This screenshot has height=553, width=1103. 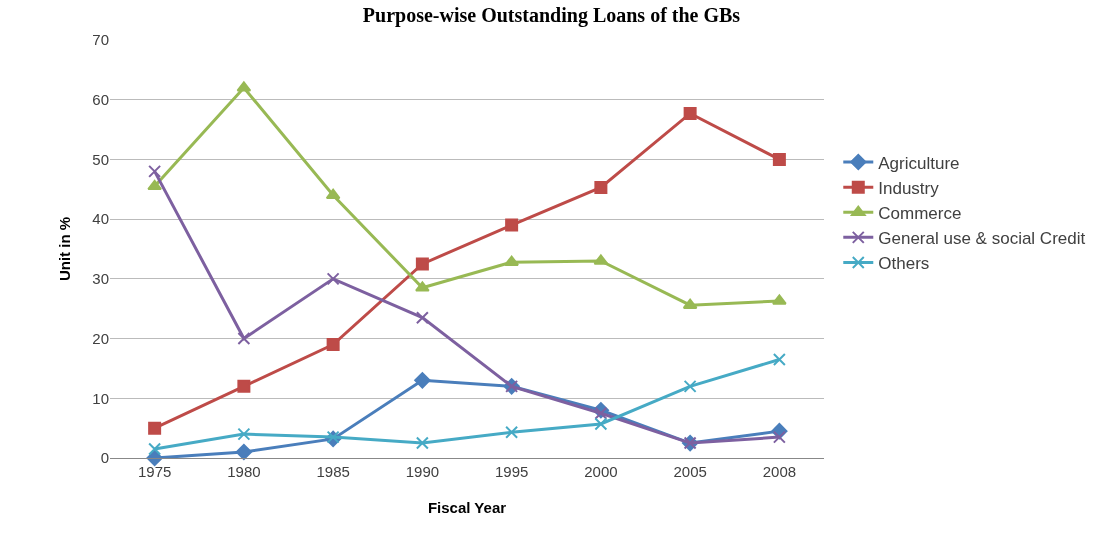 What do you see at coordinates (551, 16) in the screenshot?
I see `chart-title: Purpose-wise Outstanding Loans of the GBs` at bounding box center [551, 16].